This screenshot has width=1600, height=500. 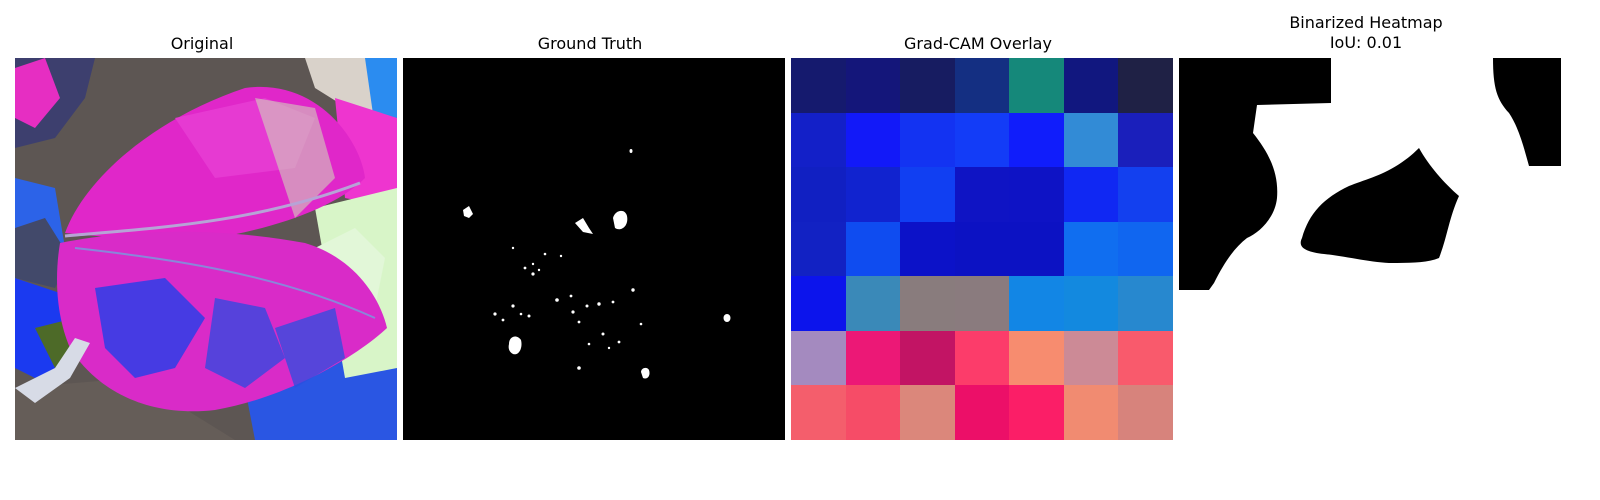 What do you see at coordinates (590, 43) in the screenshot?
I see `ground-truth-title: Ground Truth` at bounding box center [590, 43].